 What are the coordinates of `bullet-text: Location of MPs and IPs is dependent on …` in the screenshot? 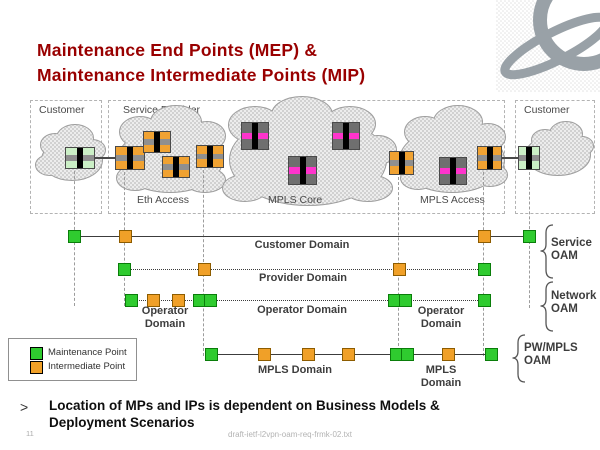 It's located at (289, 414).